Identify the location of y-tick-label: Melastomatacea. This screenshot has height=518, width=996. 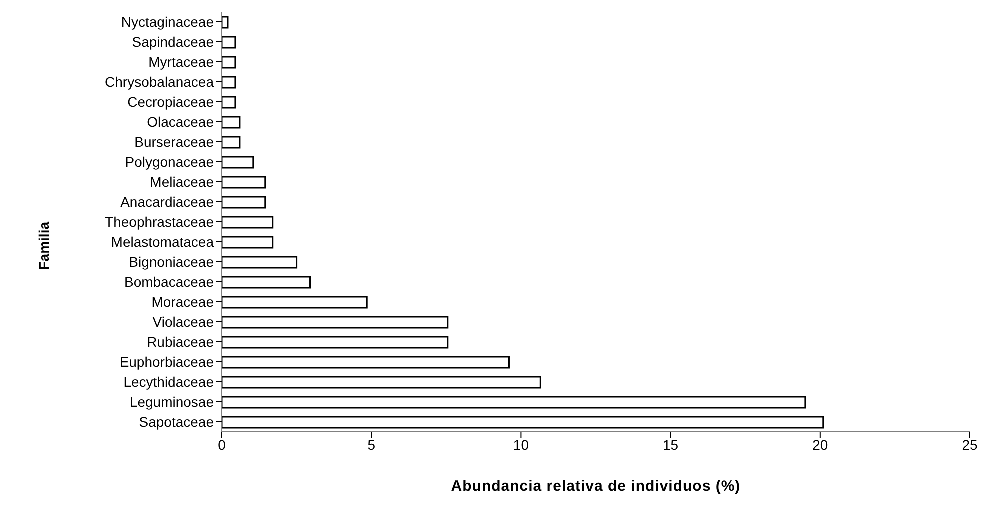
(162, 242).